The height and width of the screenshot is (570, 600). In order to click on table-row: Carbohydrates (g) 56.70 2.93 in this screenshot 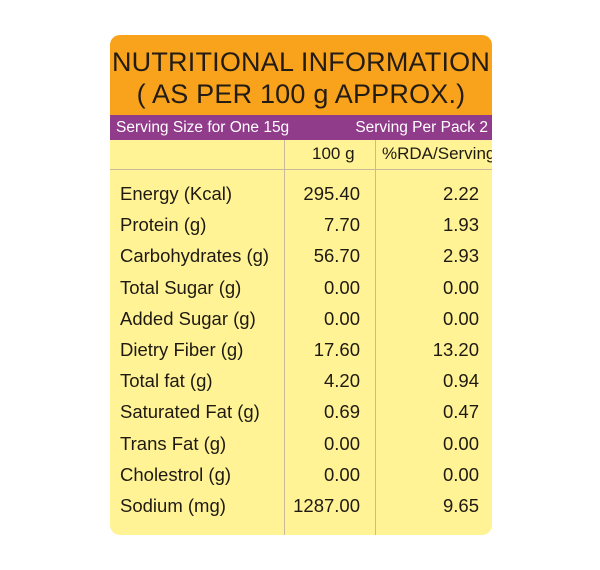, I will do `click(301, 255)`.